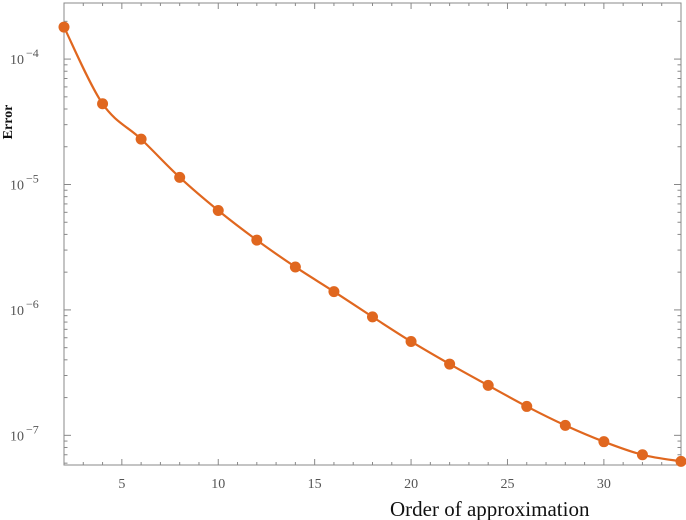 The height and width of the screenshot is (520, 686). I want to click on x-tick-label: 25, so click(507, 484).